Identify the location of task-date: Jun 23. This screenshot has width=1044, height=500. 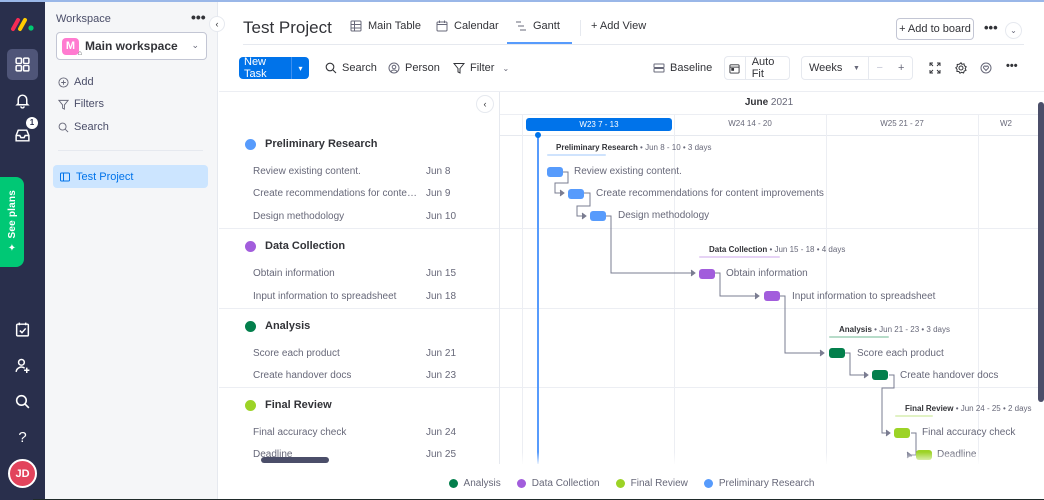
(441, 375).